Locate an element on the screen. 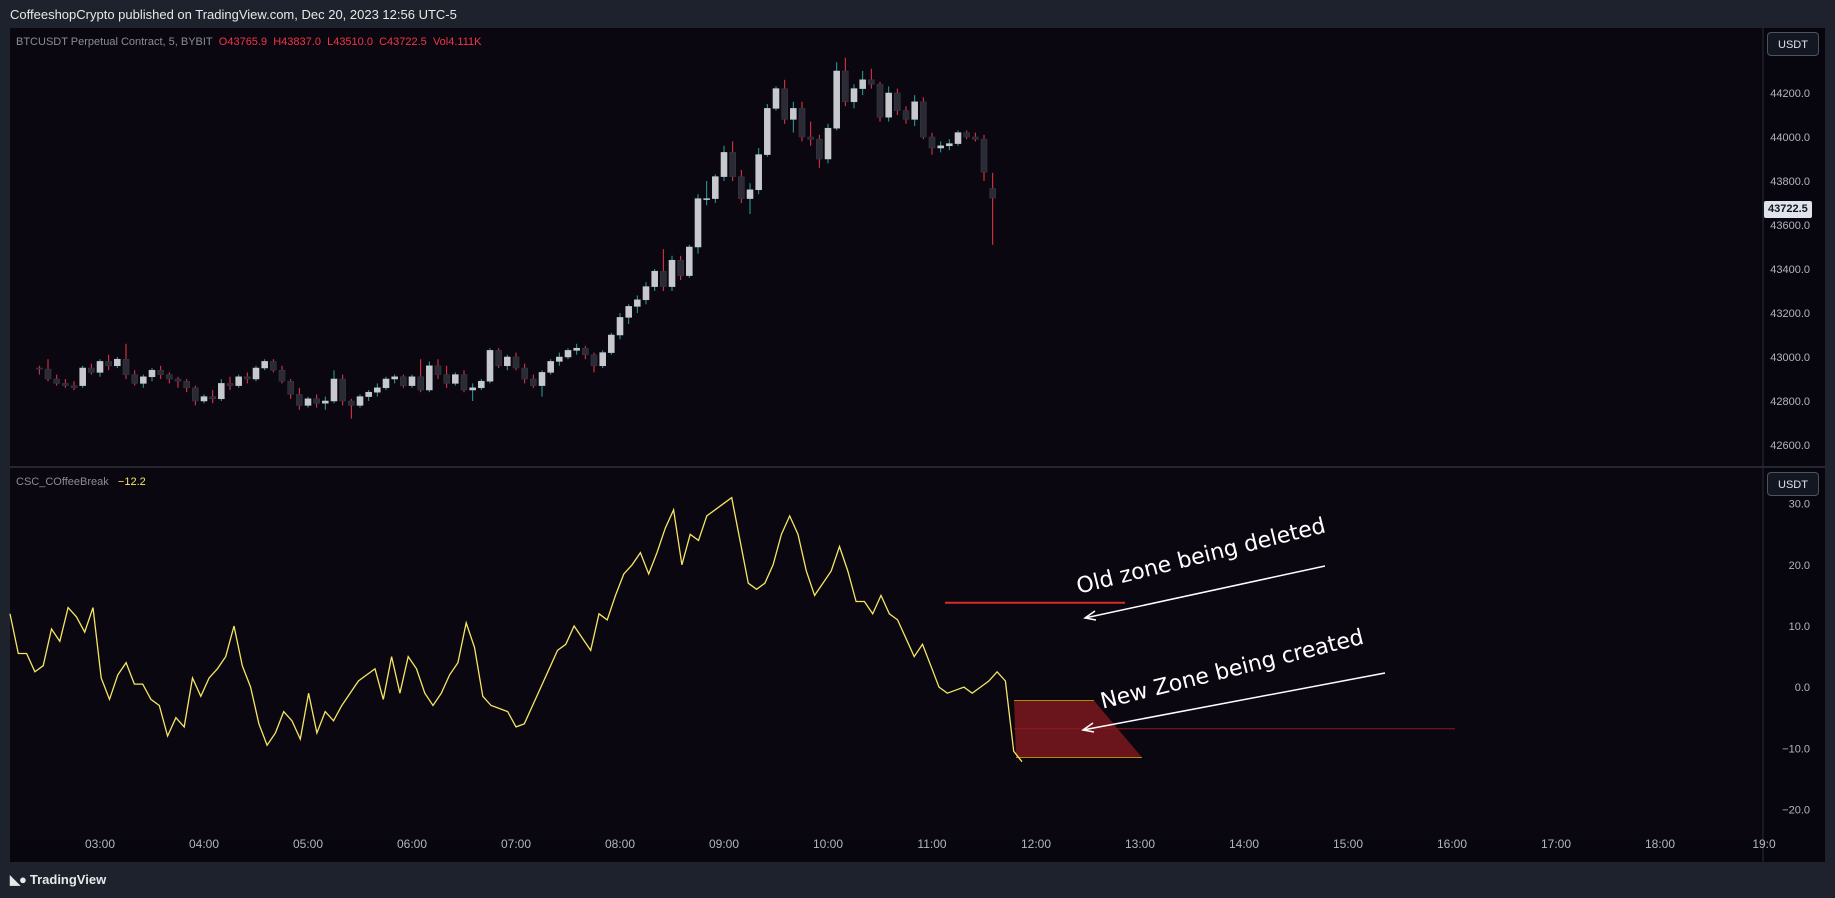 The width and height of the screenshot is (1835, 898). price-tick-label: 43800.0 is located at coordinates (1790, 182).